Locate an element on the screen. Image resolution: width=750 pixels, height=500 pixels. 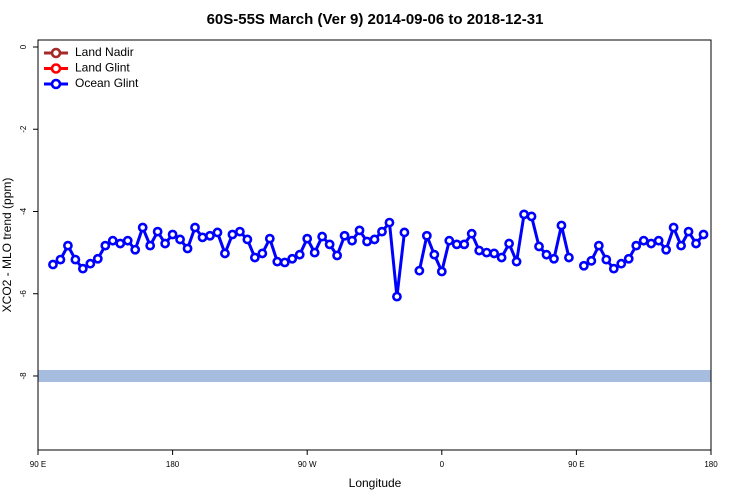
y-tick-label: 0 is located at coordinates (23, 46).